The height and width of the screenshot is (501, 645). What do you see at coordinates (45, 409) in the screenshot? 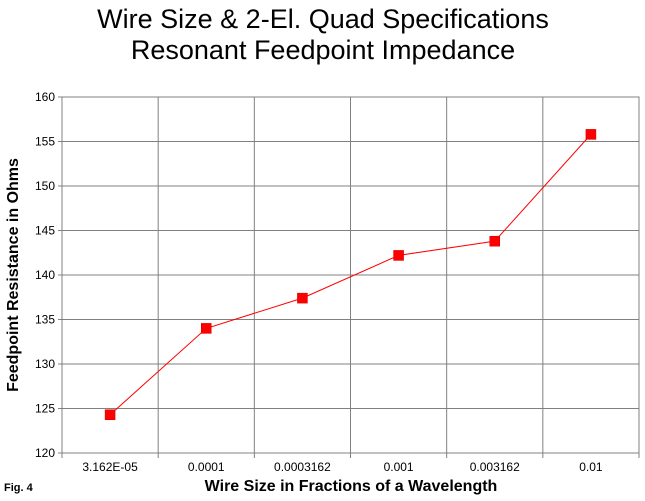
I see `y-tick-label: 125` at bounding box center [45, 409].